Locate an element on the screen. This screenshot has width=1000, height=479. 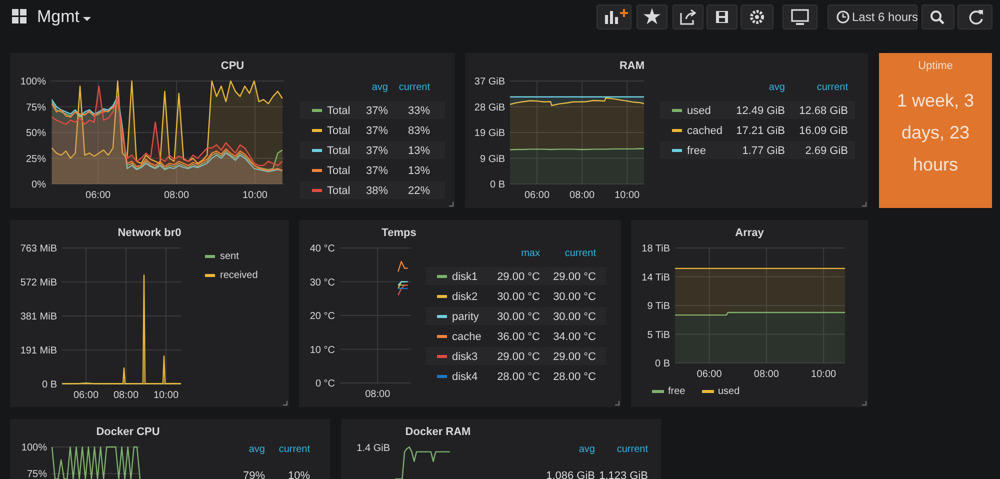
y-tick-label: 9 GiB is located at coordinates (493, 159).